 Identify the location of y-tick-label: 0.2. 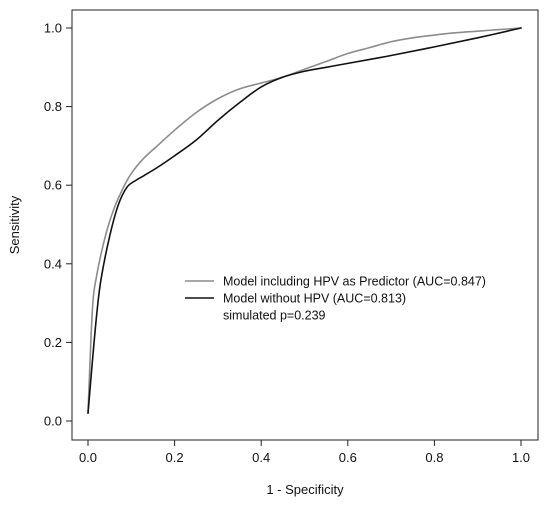
(53, 342).